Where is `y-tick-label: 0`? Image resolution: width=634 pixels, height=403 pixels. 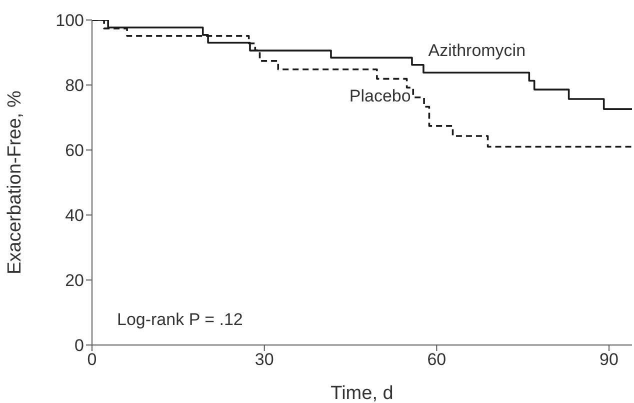
y-tick-label: 0 is located at coordinates (79, 346).